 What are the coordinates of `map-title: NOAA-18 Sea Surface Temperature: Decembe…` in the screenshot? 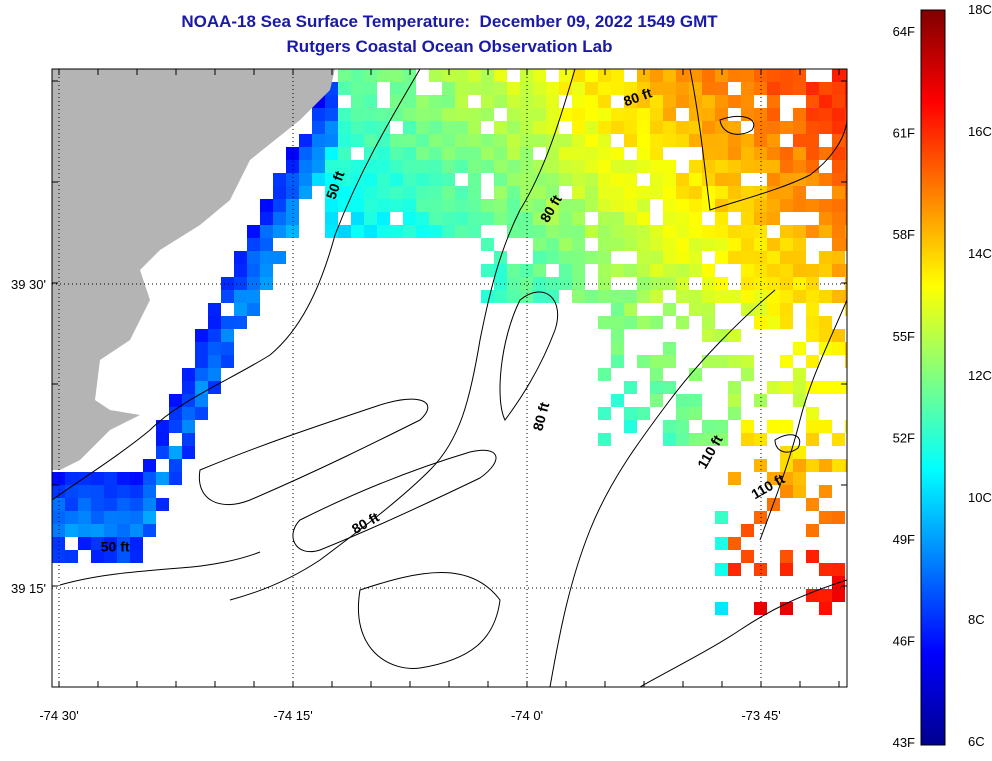 It's located at (449, 21).